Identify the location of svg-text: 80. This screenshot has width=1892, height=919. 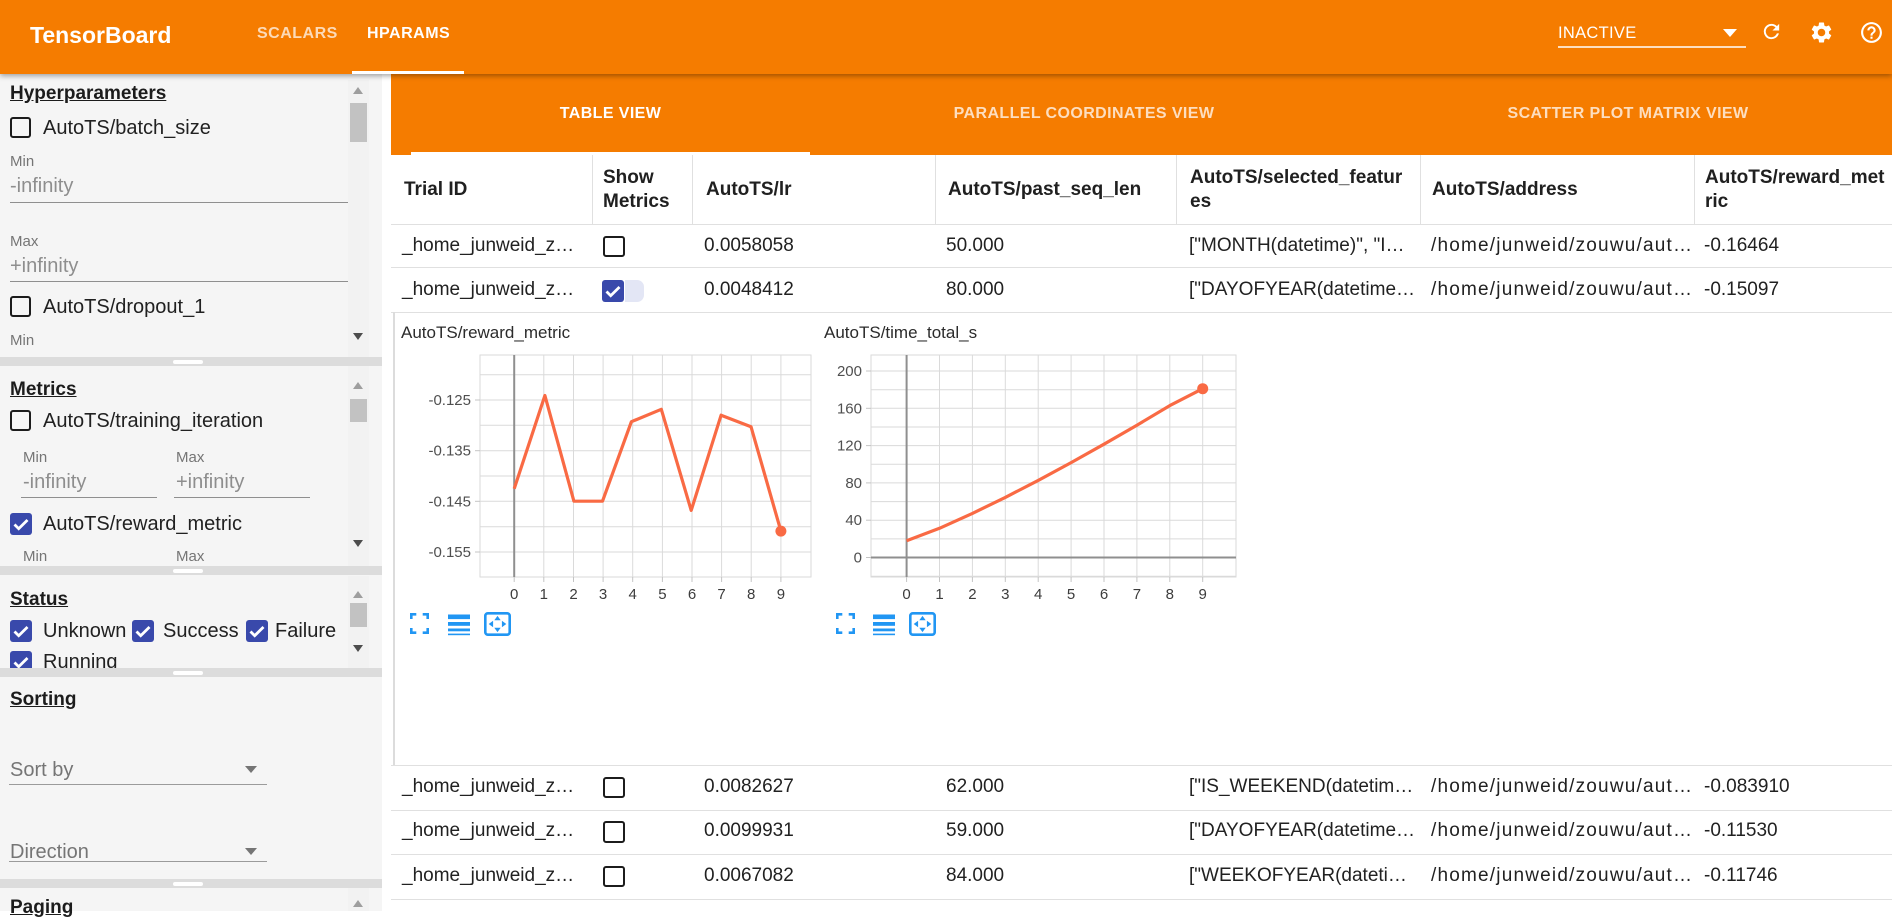
(853, 483).